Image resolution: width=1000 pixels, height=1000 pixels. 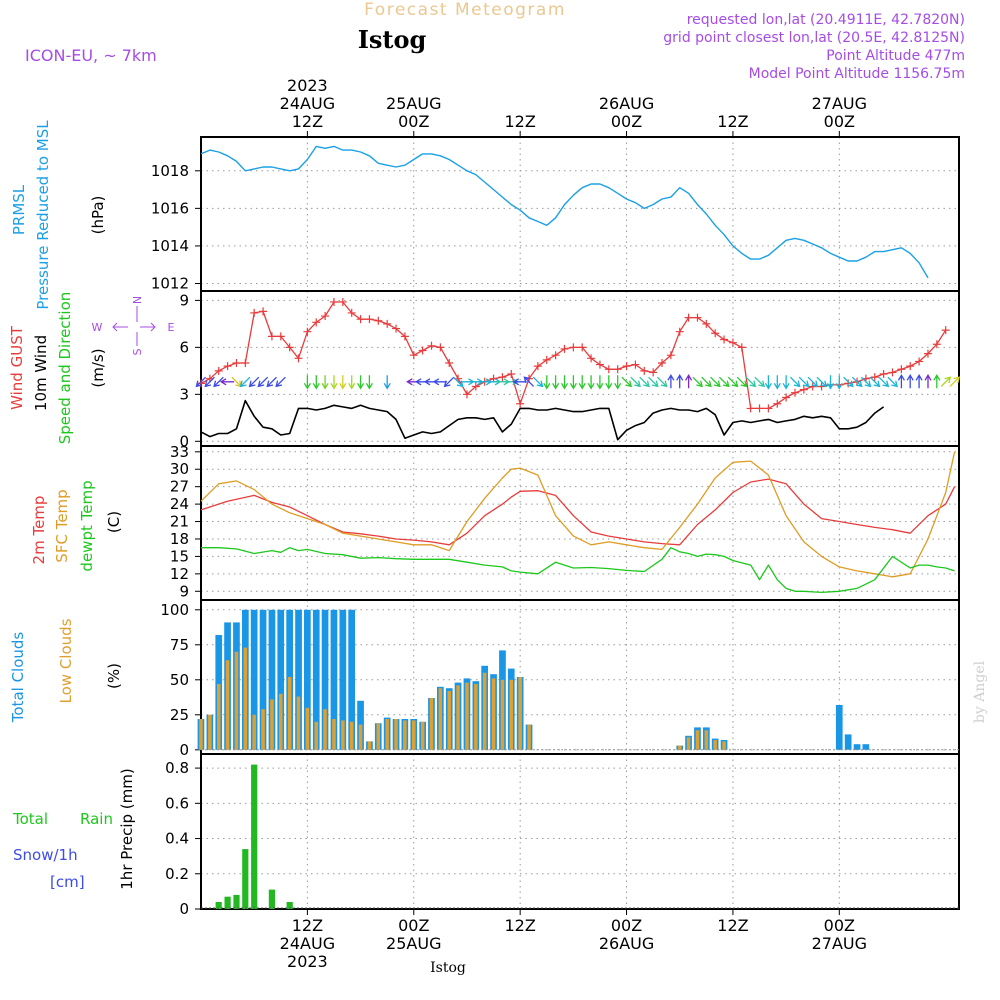 What do you see at coordinates (41, 373) in the screenshot?
I see `label-10m-wind: 10m Wind` at bounding box center [41, 373].